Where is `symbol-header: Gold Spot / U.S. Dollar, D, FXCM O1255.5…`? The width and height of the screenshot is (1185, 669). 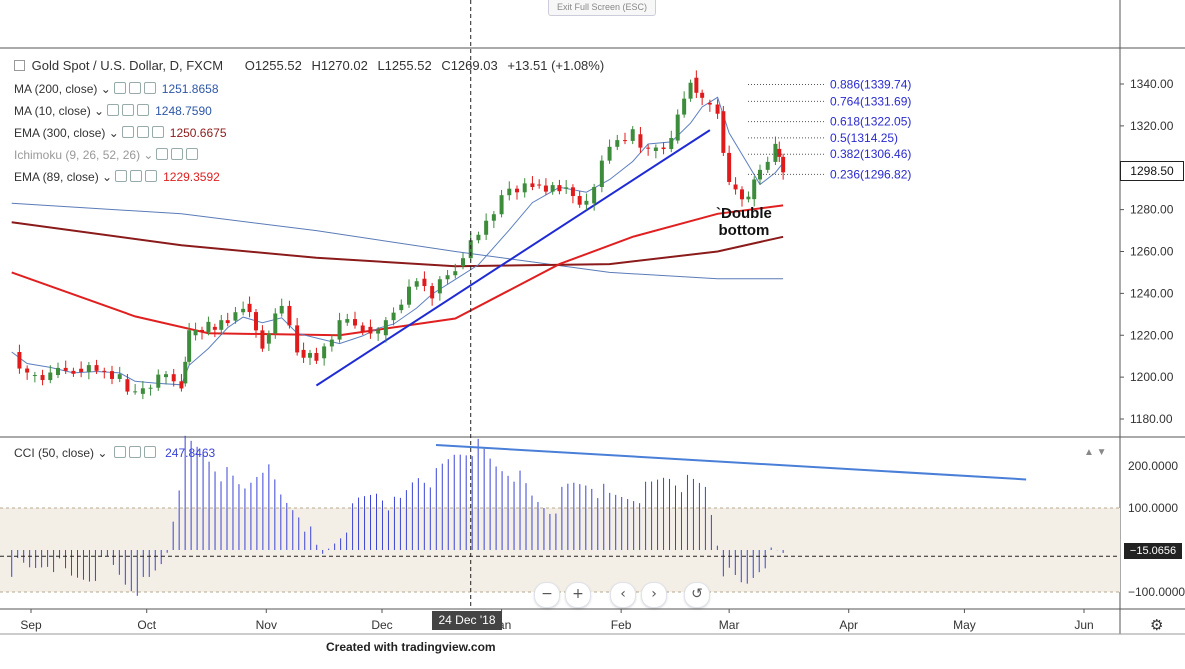
symbol-header: Gold Spot / U.S. Dollar, D, FXCM O1255.5… is located at coordinates (309, 65).